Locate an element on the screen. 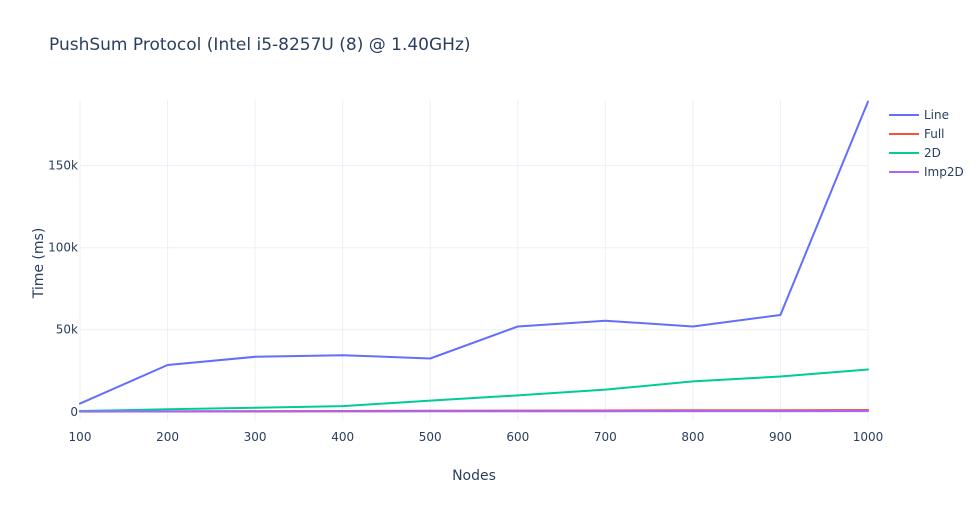 Image resolution: width=979 pixels, height=508 pixels. legend-item-imp2d: Imp2D is located at coordinates (926, 172).